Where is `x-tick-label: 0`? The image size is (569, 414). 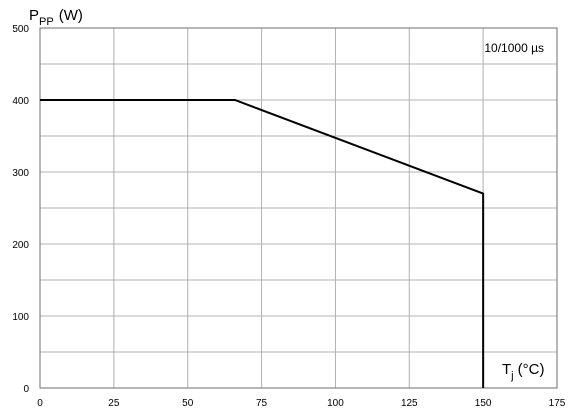 x-tick-label: 0 is located at coordinates (40, 403).